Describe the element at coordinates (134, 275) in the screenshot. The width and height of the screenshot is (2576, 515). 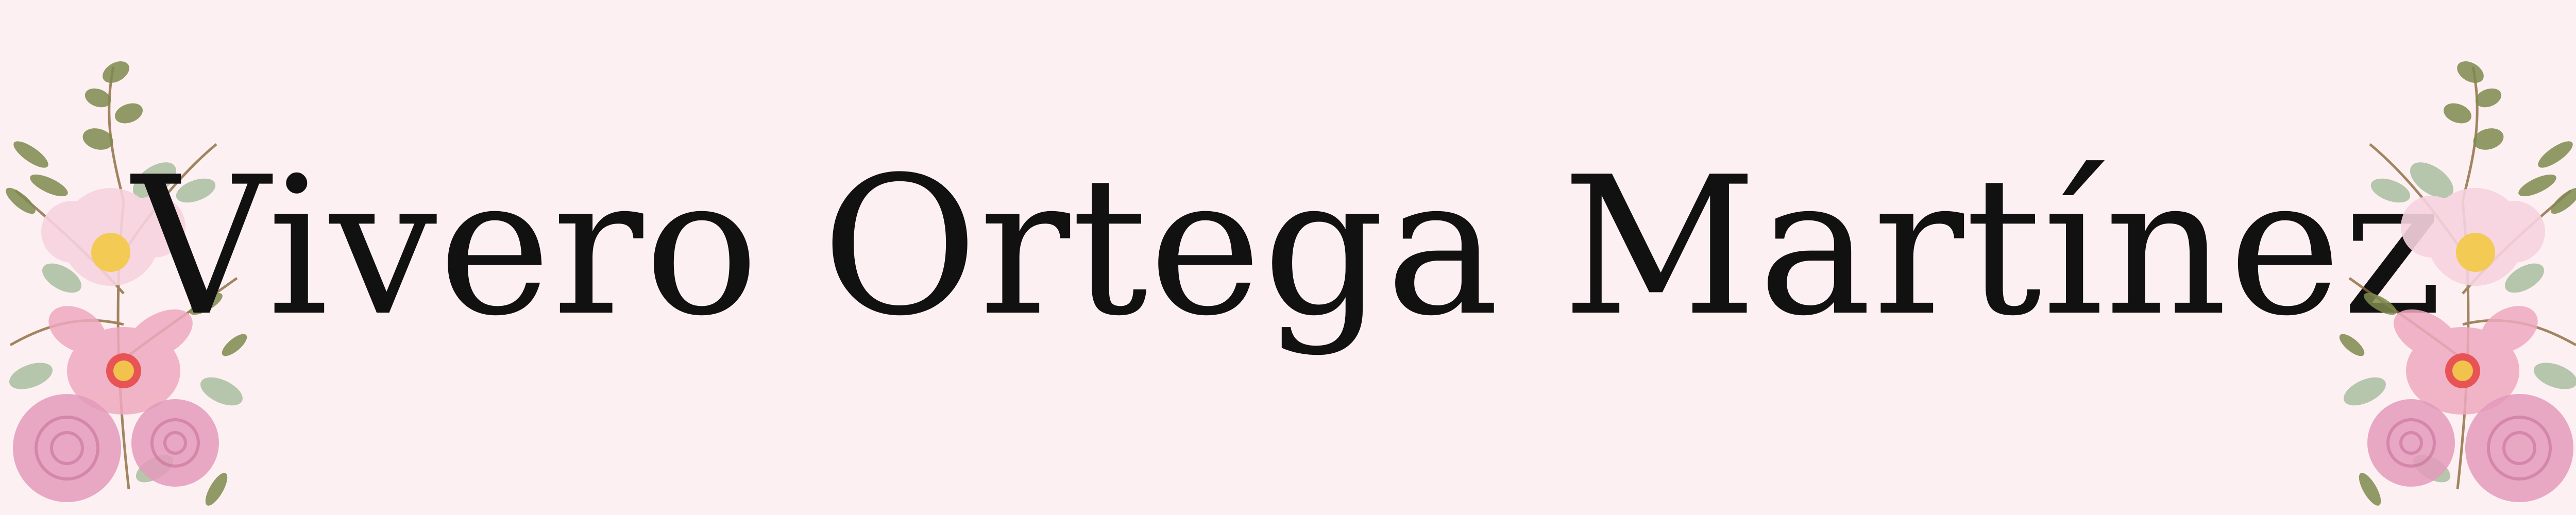
I see `left-floral-bouquet-icon` at that location.